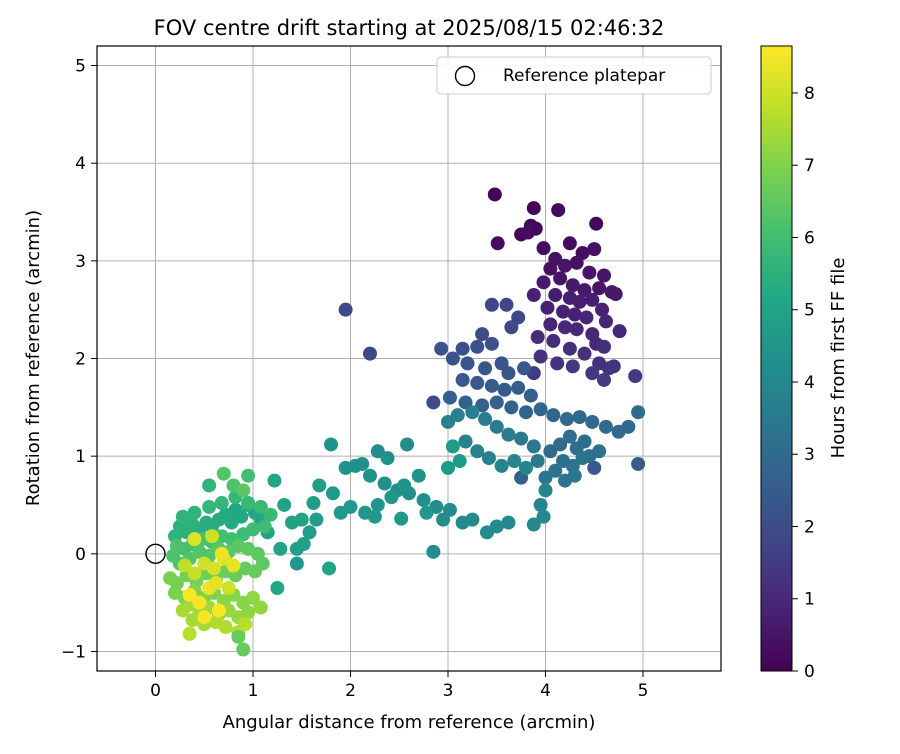 The width and height of the screenshot is (900, 754). I want to click on y-tick-label: 5, so click(80, 67).